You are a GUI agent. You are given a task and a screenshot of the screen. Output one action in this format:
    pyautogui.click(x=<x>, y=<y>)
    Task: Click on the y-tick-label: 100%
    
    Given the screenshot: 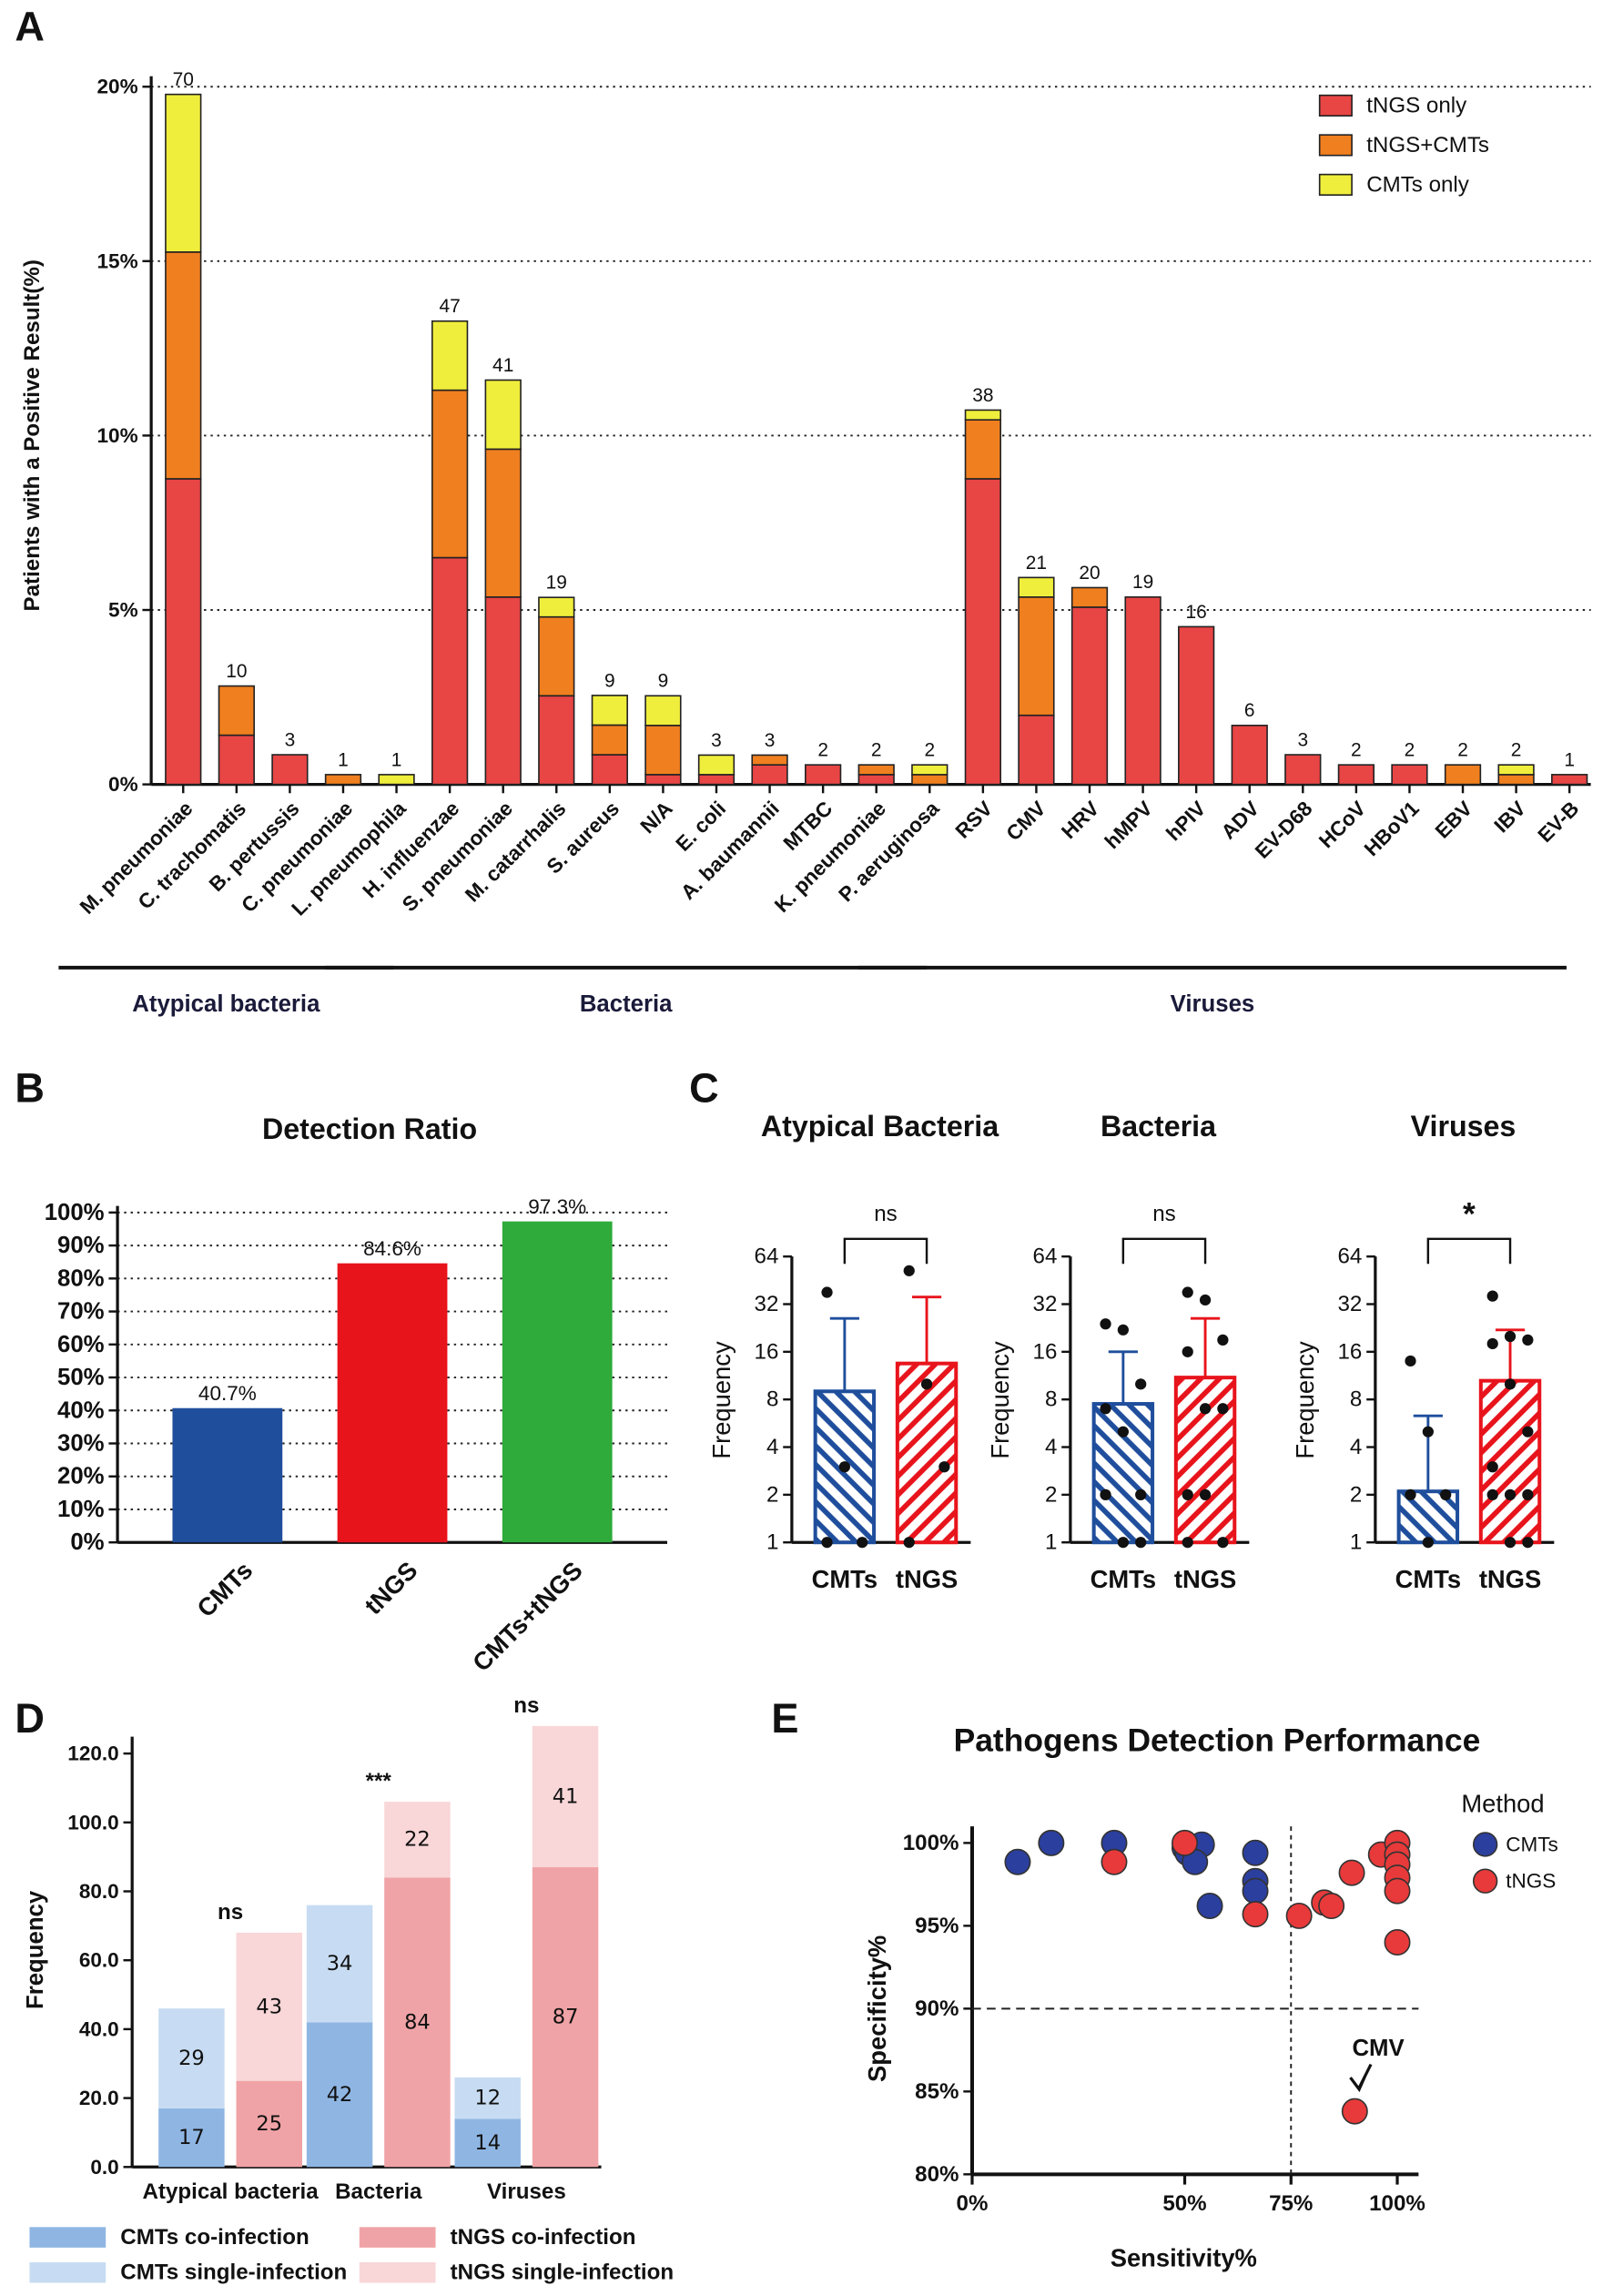 What is the action you would take?
    pyautogui.click(x=931, y=1843)
    